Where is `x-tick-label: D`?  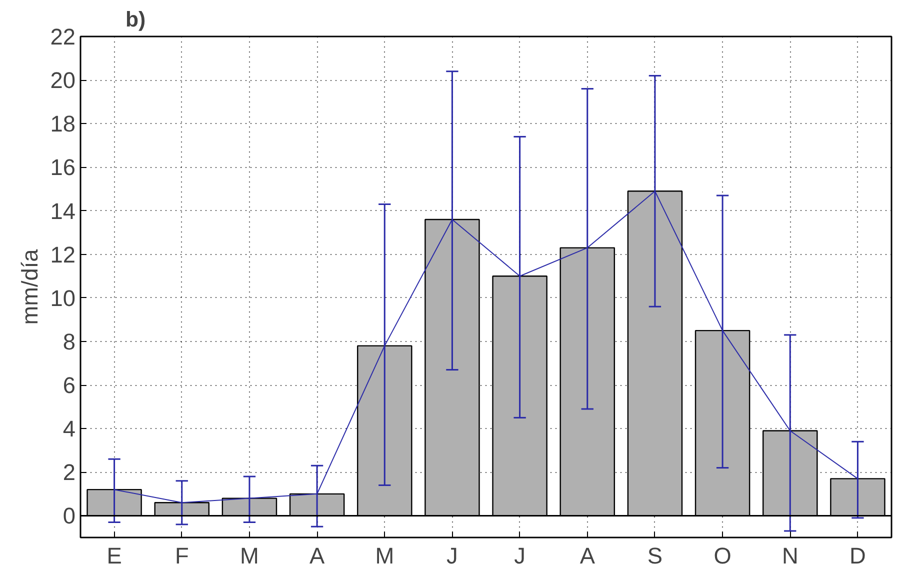 x-tick-label: D is located at coordinates (858, 555).